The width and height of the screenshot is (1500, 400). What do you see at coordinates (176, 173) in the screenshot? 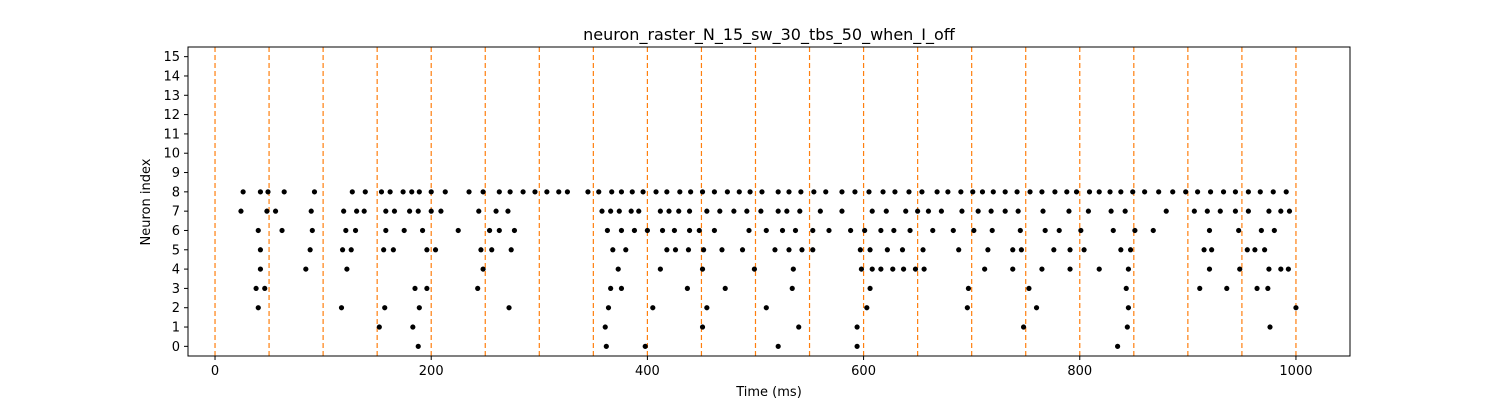
I see `y-tick-label: 9` at bounding box center [176, 173].